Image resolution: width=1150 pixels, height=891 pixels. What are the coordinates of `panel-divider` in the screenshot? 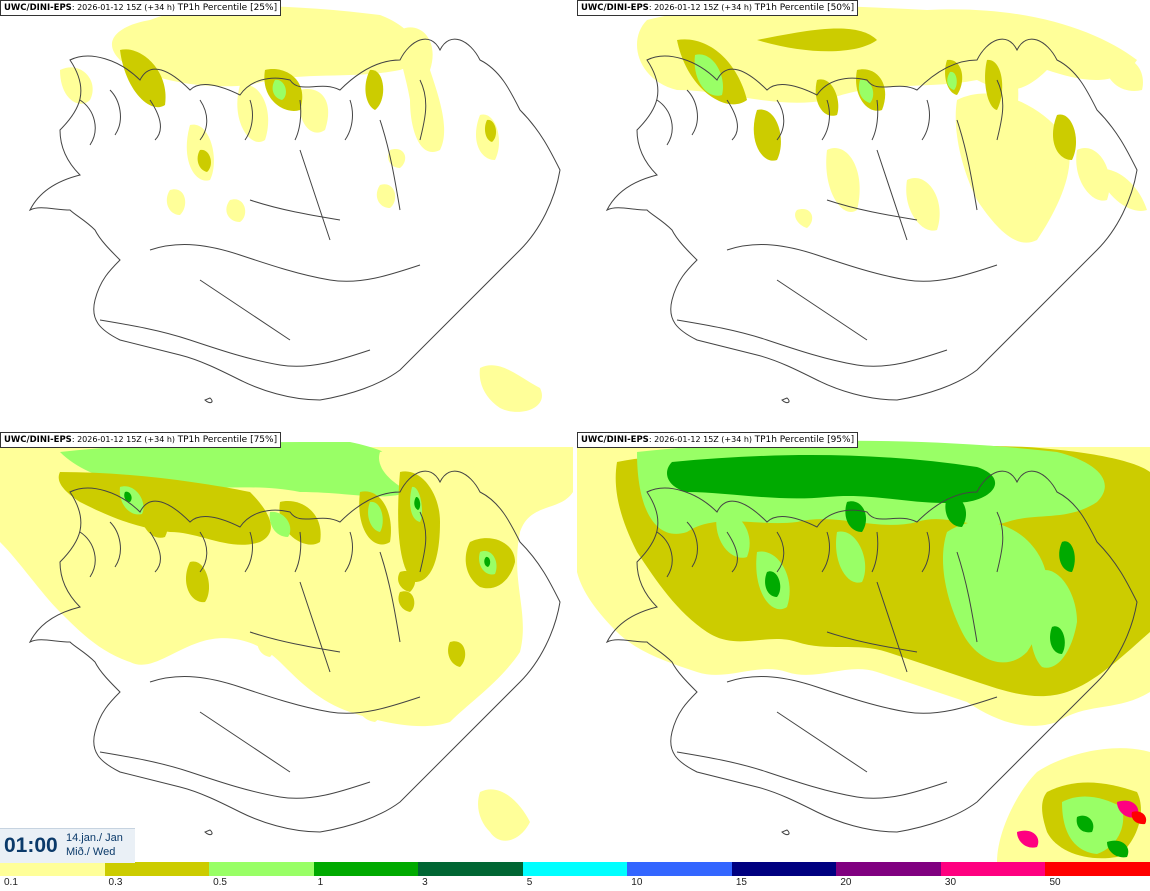 It's located at (575, 431).